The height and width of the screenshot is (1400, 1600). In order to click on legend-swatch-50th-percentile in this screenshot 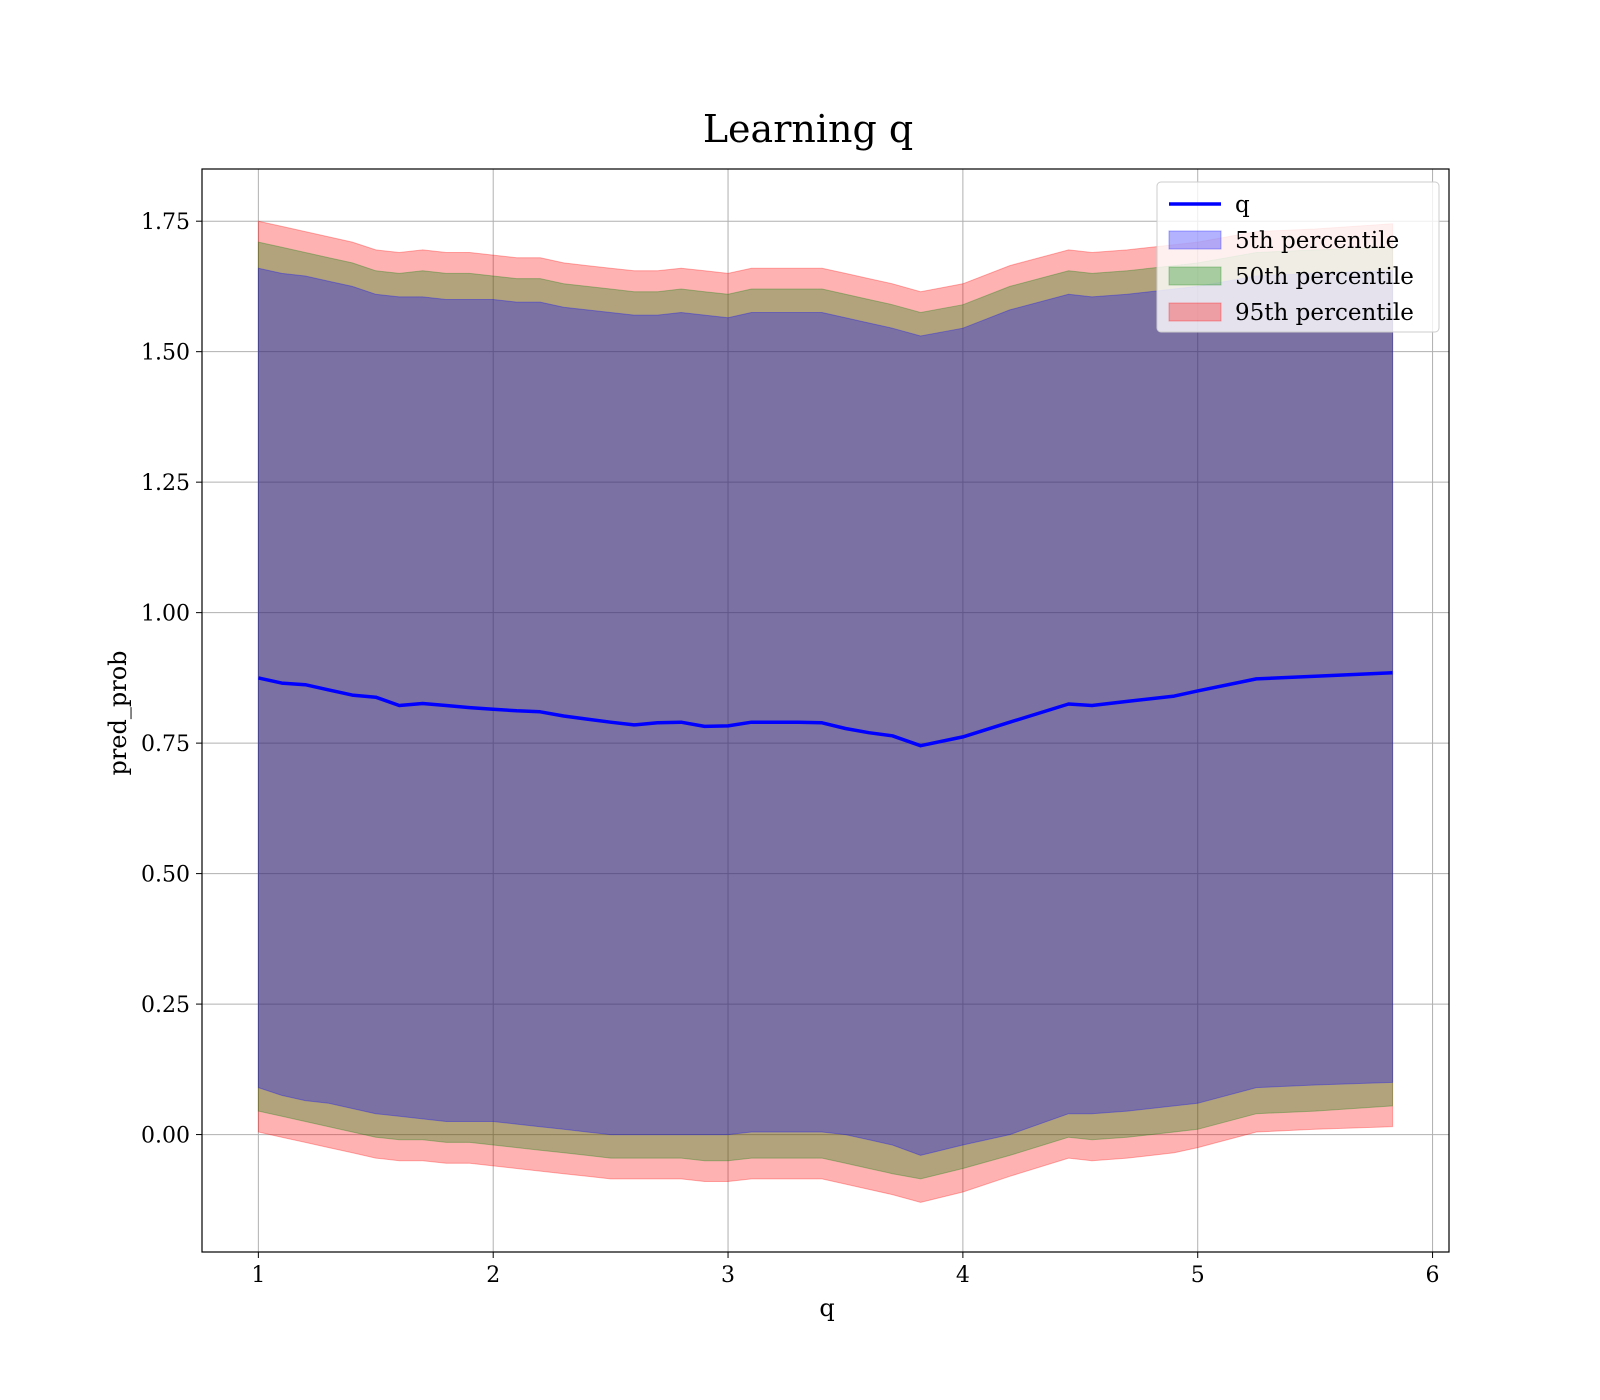, I will do `click(1195, 276)`.